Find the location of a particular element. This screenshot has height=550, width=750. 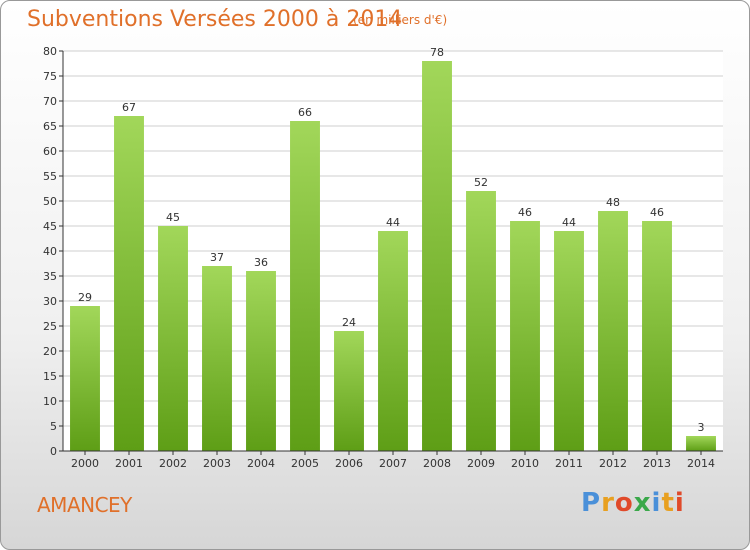

x-tick-label: 2005 is located at coordinates (305, 463).